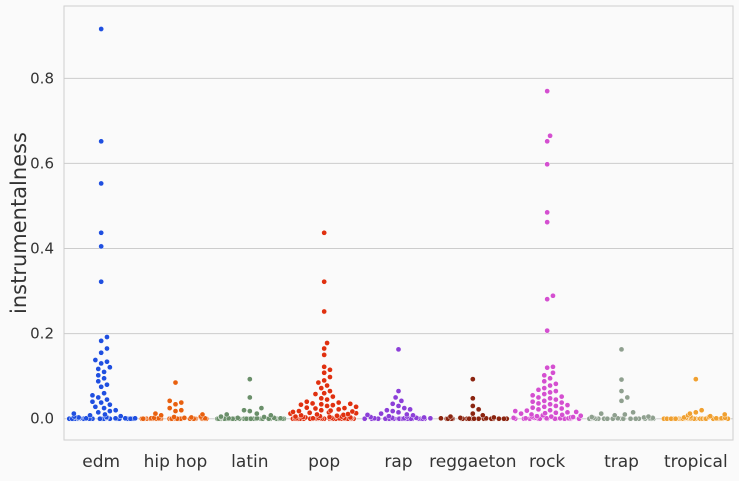 Image resolution: width=739 pixels, height=481 pixels. I want to click on category-label: hip hop, so click(176, 462).